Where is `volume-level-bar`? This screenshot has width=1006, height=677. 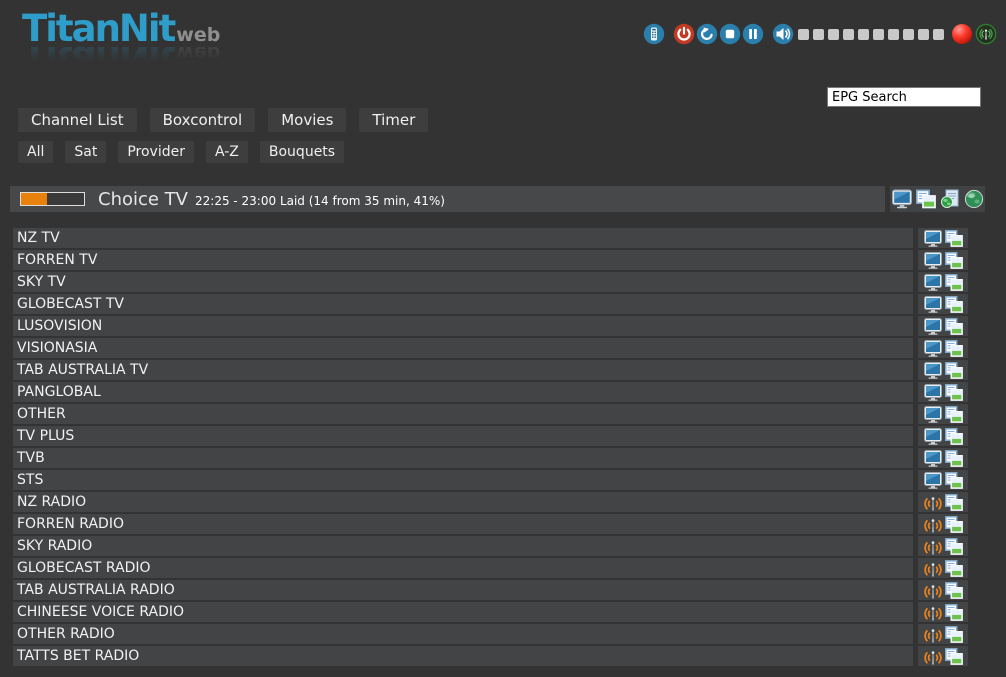
volume-level-bar is located at coordinates (873, 34).